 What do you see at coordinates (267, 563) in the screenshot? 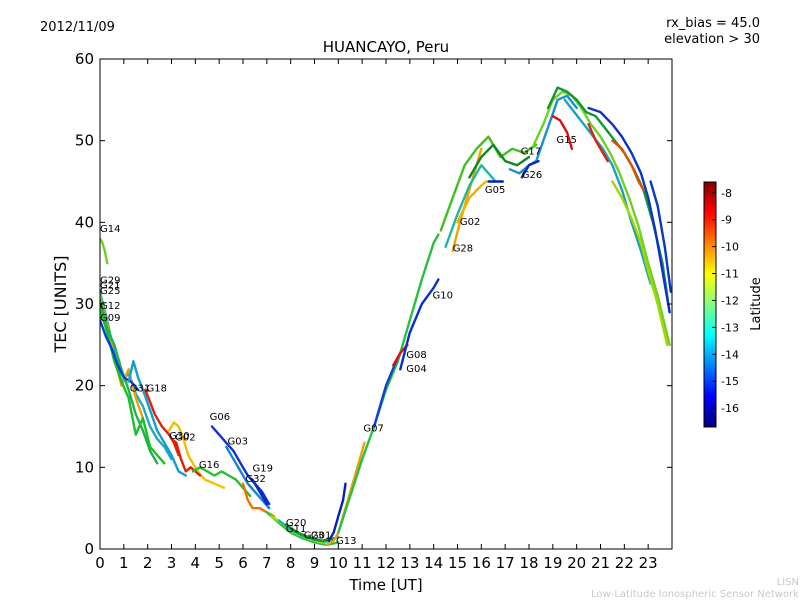
I see `x-tick-label-7: 7` at bounding box center [267, 563].